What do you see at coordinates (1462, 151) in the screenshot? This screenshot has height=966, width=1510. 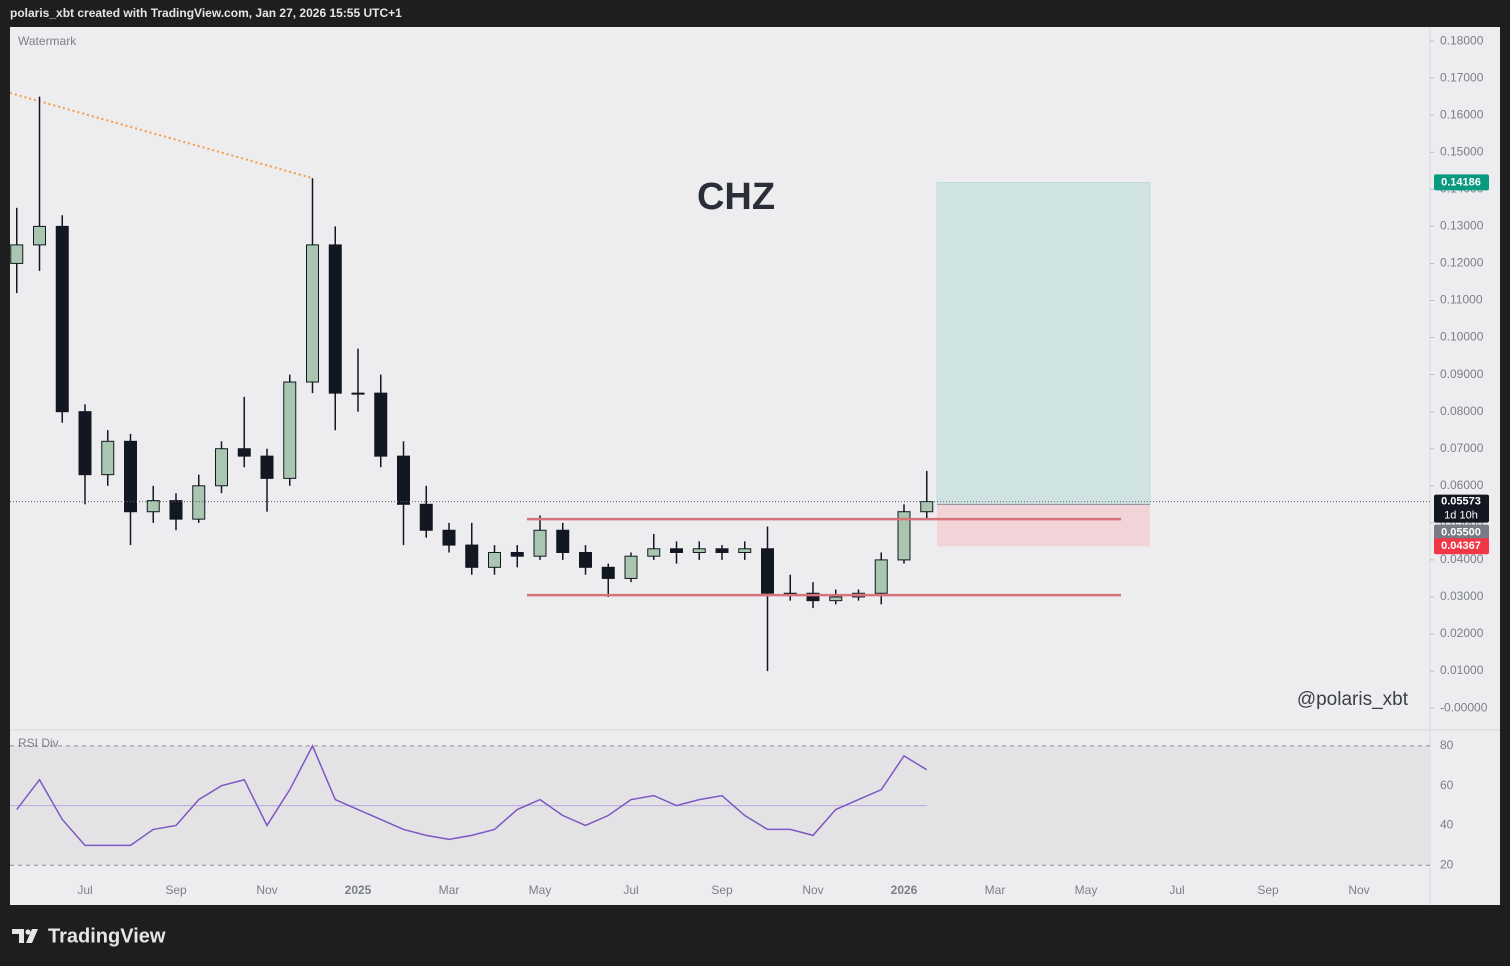 I see `y-tick-label: 0.15000` at bounding box center [1462, 151].